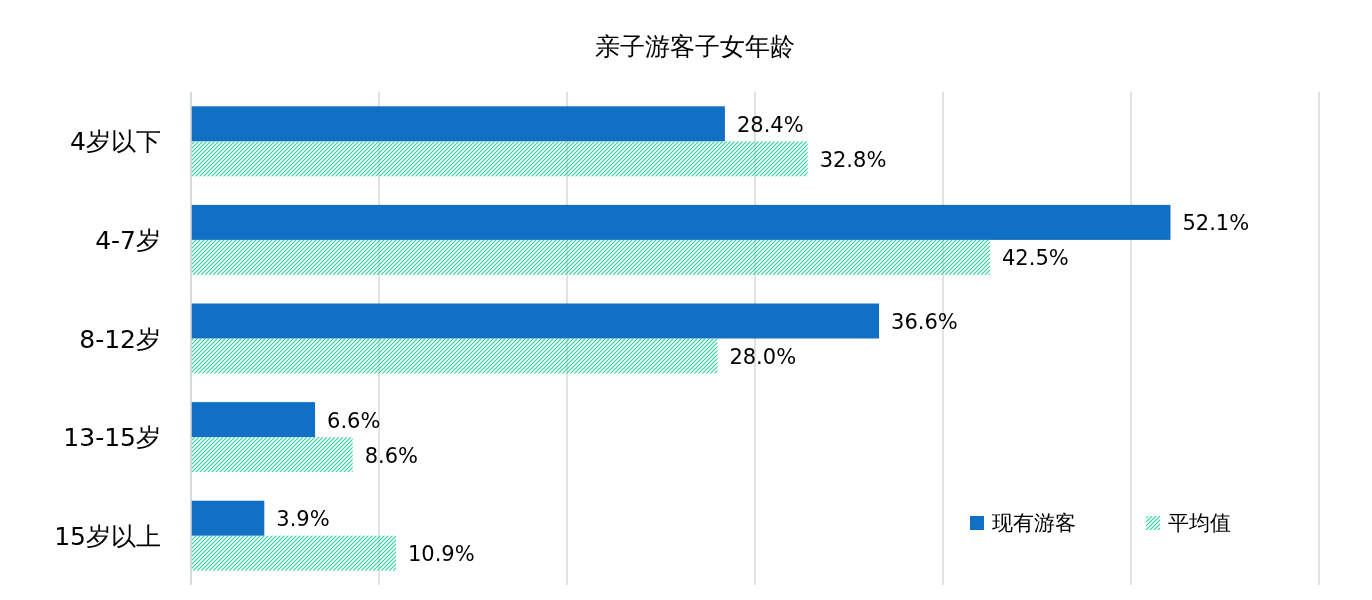 The width and height of the screenshot is (1372, 600). I want to click on data-label: 10.9%, so click(441, 554).